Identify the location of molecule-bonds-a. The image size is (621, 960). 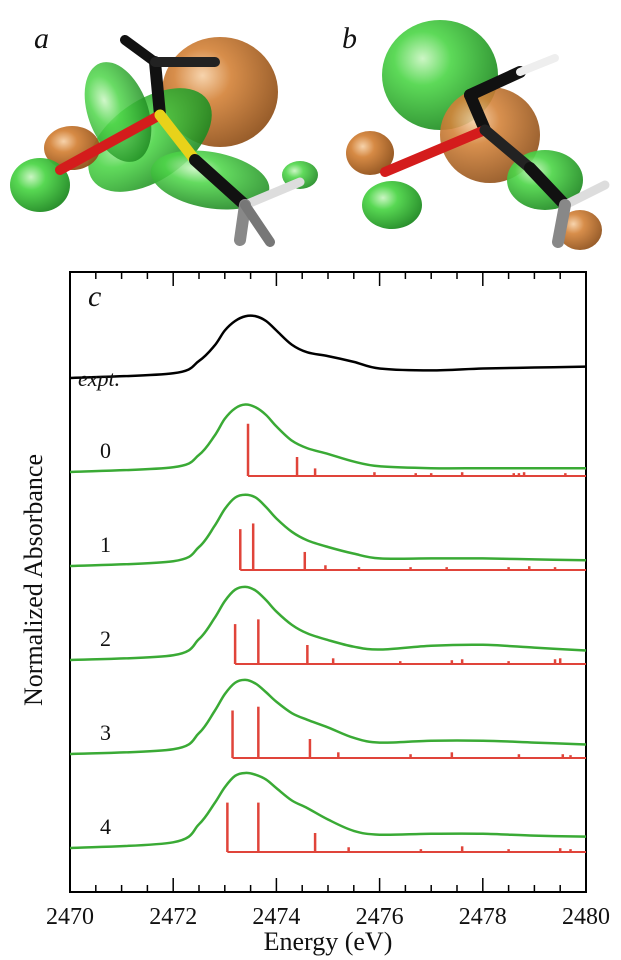
(180, 141).